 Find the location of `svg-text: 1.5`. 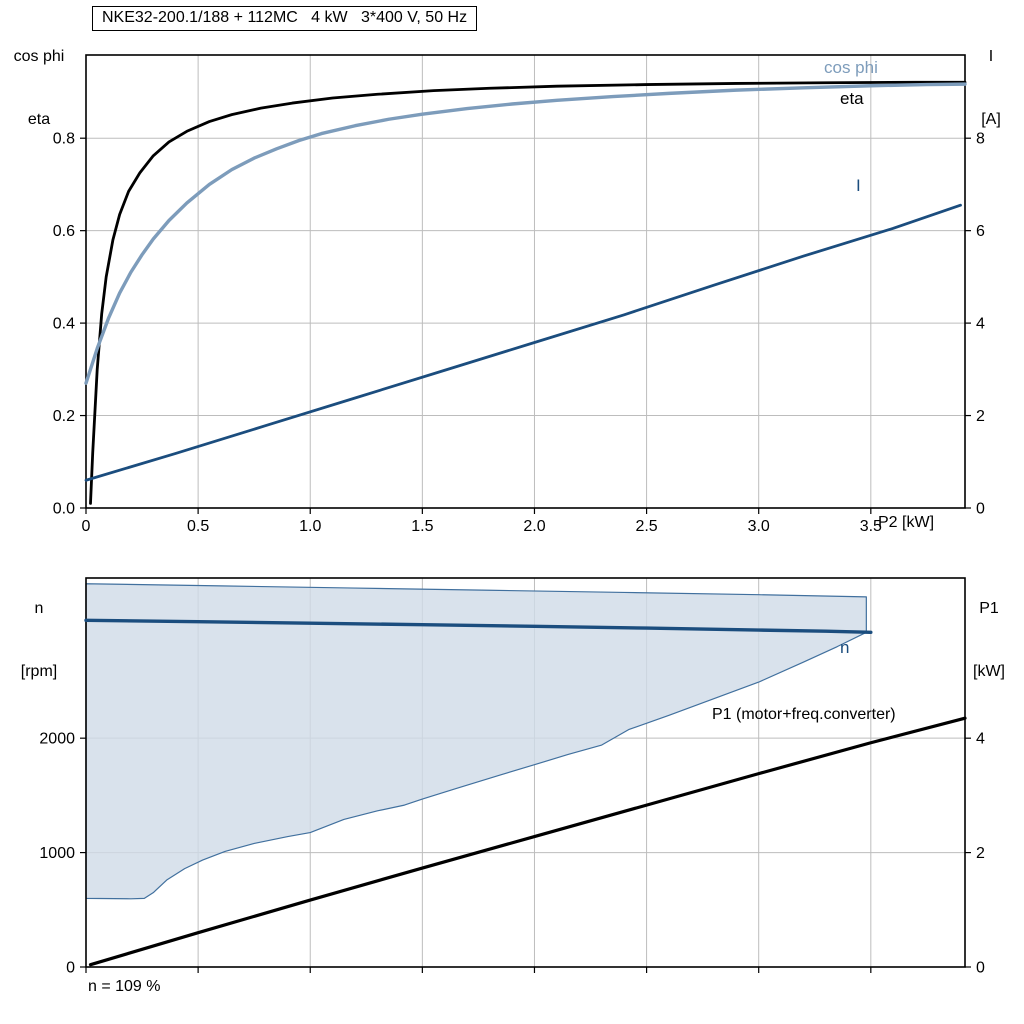

svg-text: 1.5 is located at coordinates (422, 526).